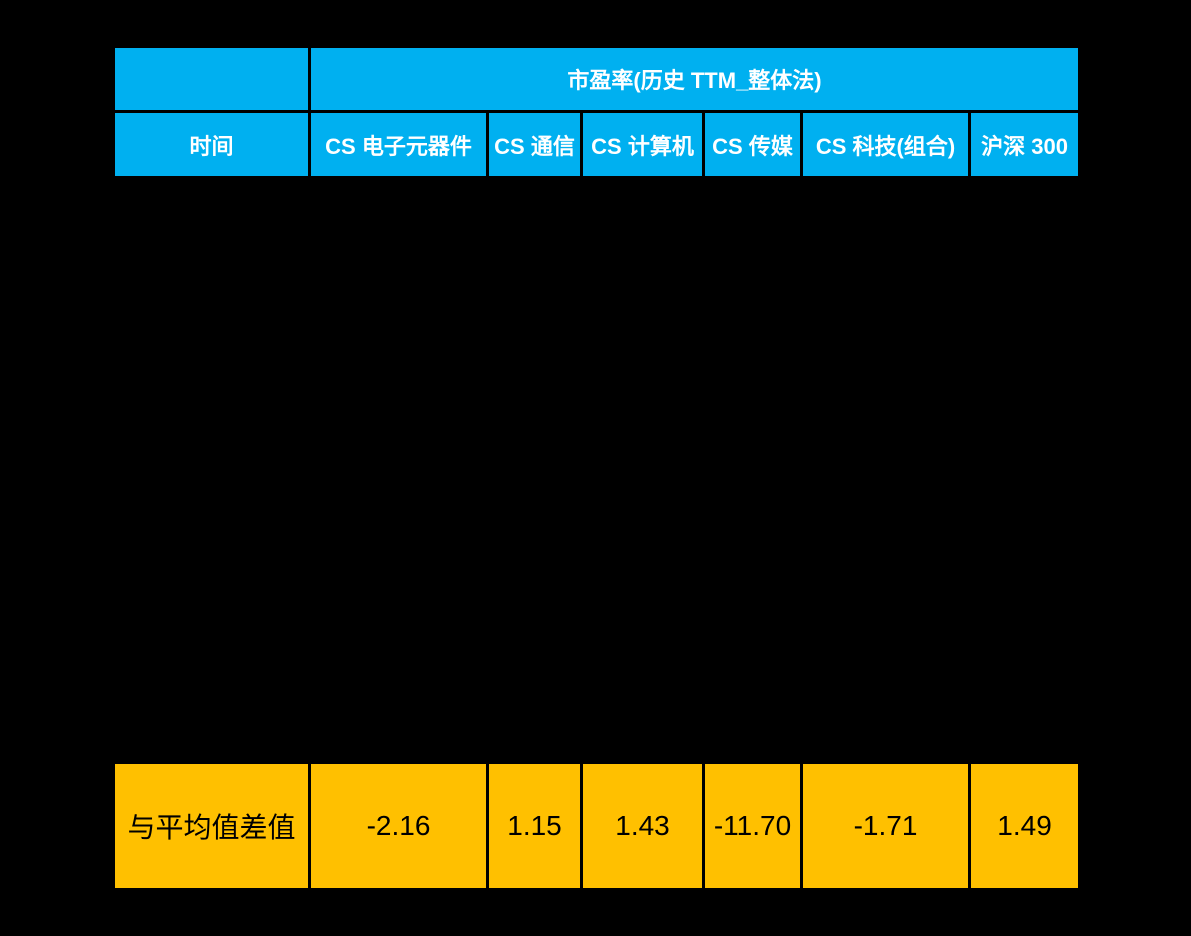 This screenshot has width=1191, height=936. What do you see at coordinates (211, 826) in the screenshot?
I see `footer-row-label: 与平均值差值` at bounding box center [211, 826].